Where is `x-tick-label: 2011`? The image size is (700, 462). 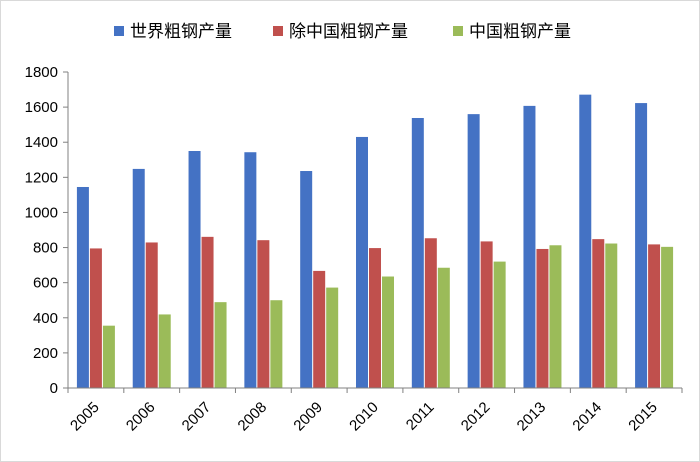 x-tick-label: 2011 is located at coordinates (420, 416).